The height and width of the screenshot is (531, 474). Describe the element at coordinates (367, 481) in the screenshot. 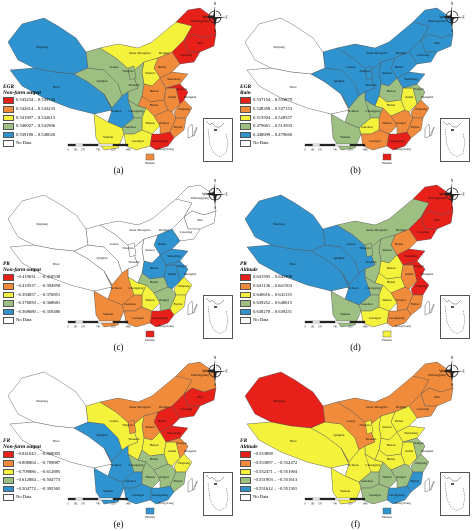

I see `province-label-guizhou: Guizhou` at that location.